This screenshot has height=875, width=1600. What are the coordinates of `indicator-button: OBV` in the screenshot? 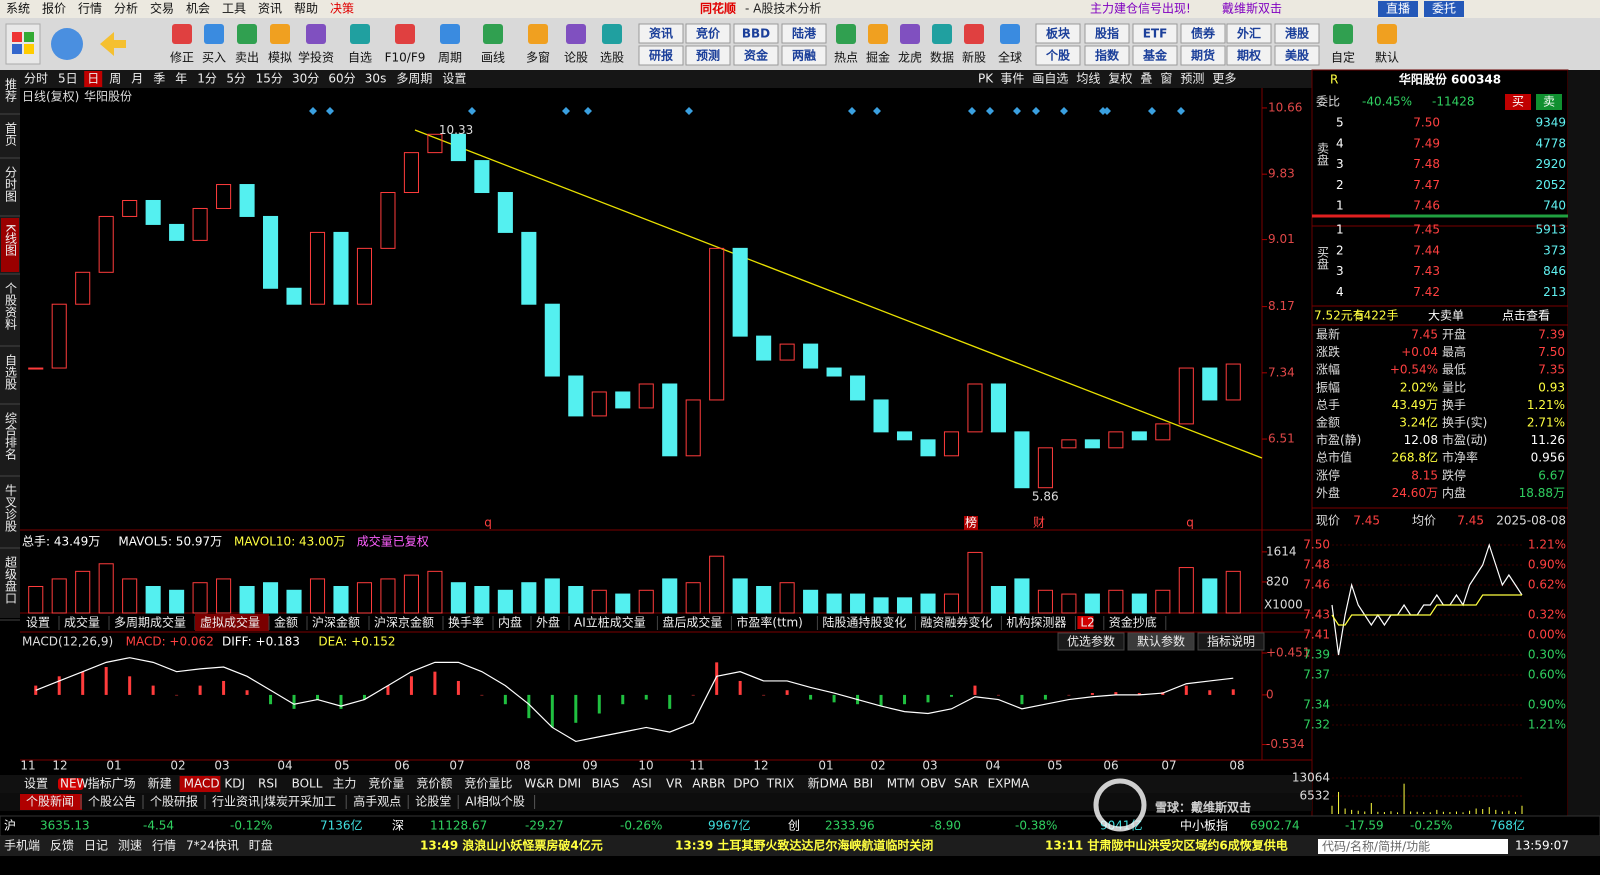 It's located at (933, 784).